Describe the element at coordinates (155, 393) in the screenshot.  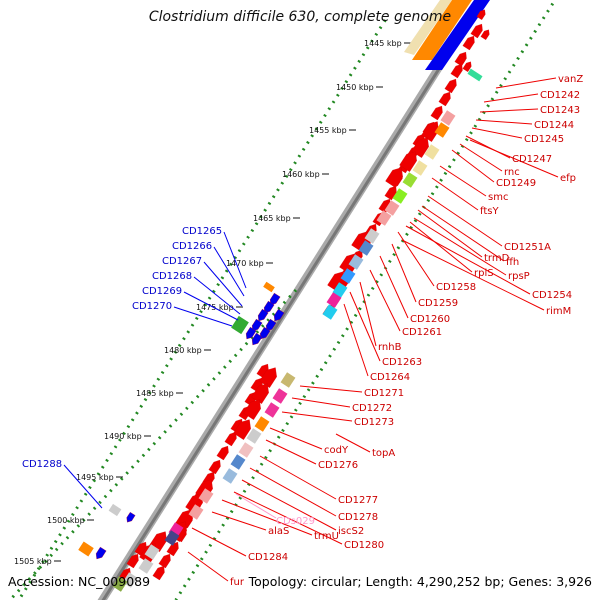
I see `kbp-tick-label: 1485 kbp` at that location.